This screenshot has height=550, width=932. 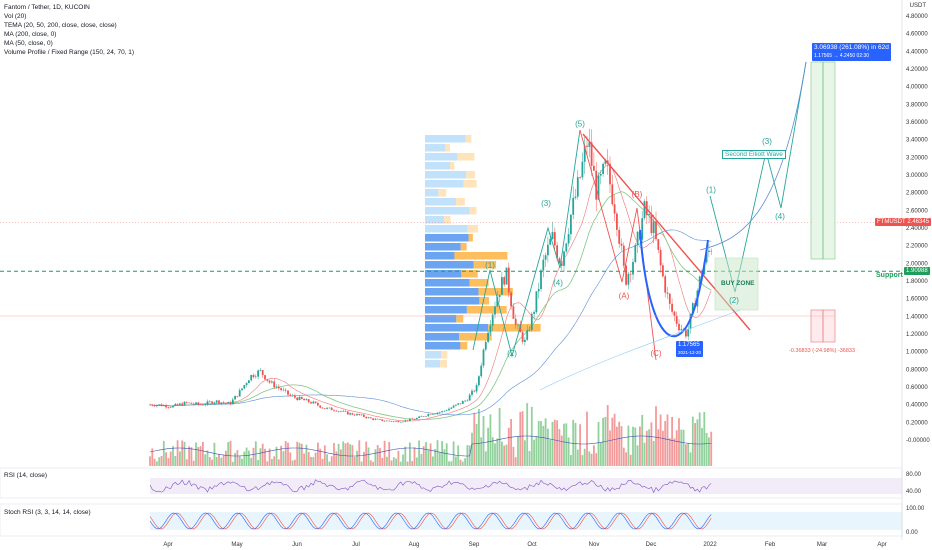 I want to click on low-box: 1.17565 2021-12-20, so click(x=690, y=349).